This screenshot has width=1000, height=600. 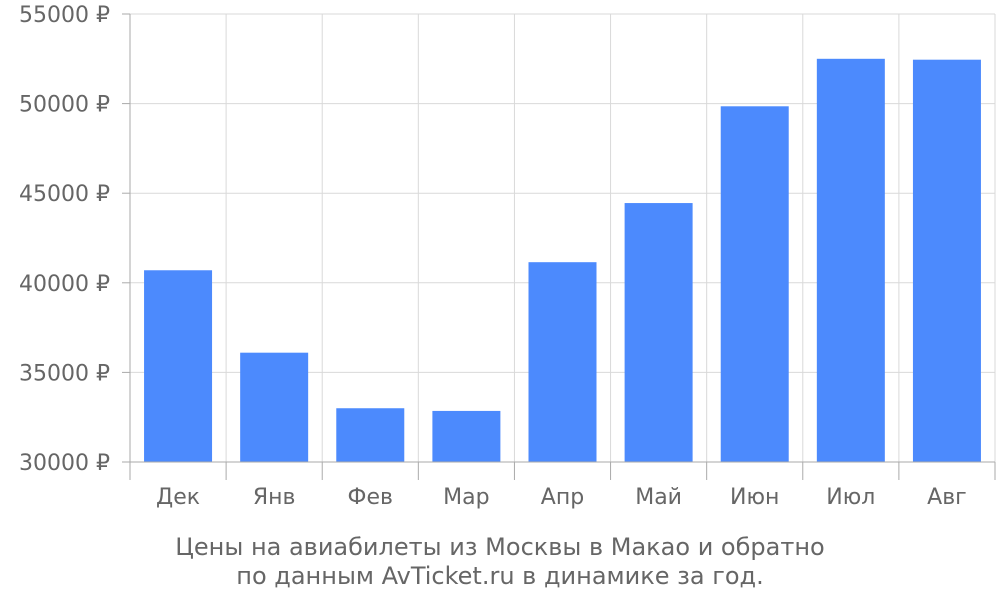 What do you see at coordinates (947, 497) in the screenshot?
I see `x-tick-label: Авг` at bounding box center [947, 497].